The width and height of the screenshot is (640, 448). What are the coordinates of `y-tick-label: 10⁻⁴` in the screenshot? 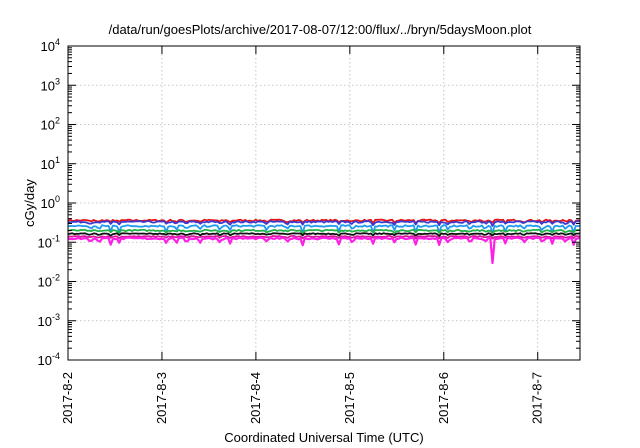 It's located at (49, 359).